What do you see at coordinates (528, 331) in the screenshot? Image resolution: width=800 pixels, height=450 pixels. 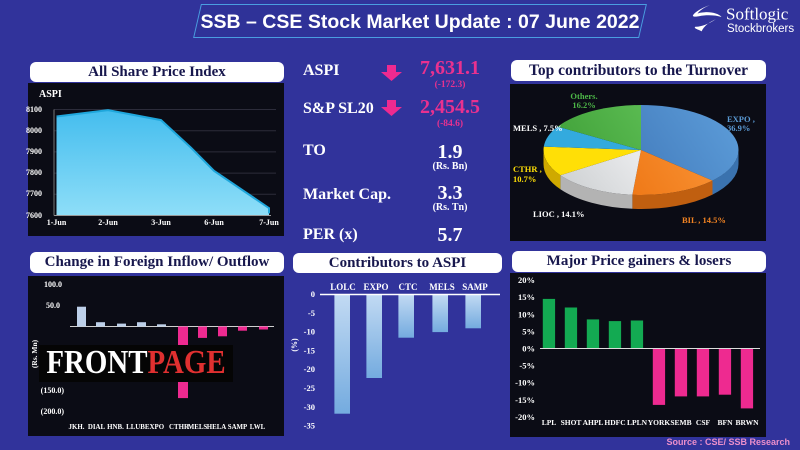 I see `svg-text: 5%` at bounding box center [528, 331].